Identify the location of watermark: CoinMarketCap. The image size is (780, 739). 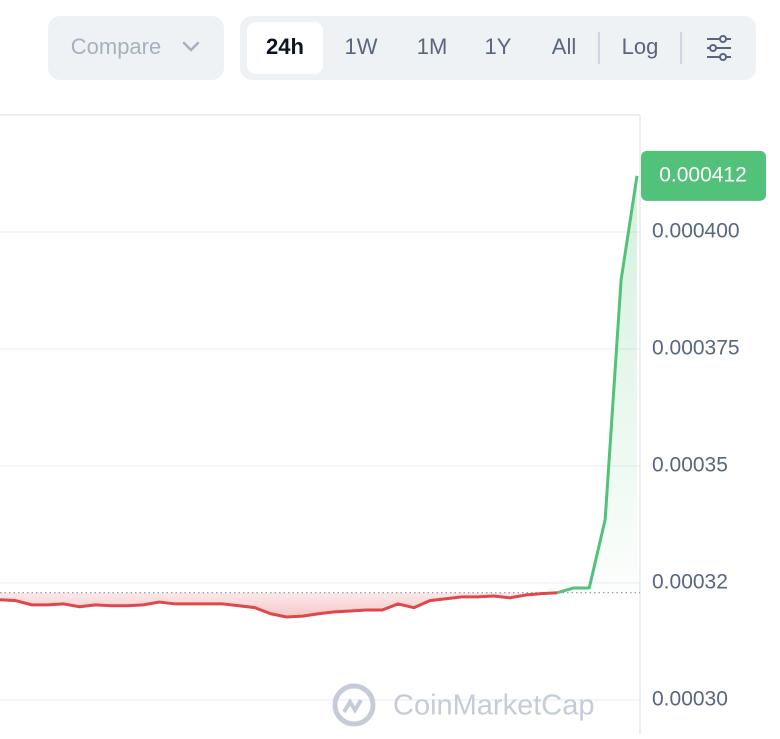
(463, 705).